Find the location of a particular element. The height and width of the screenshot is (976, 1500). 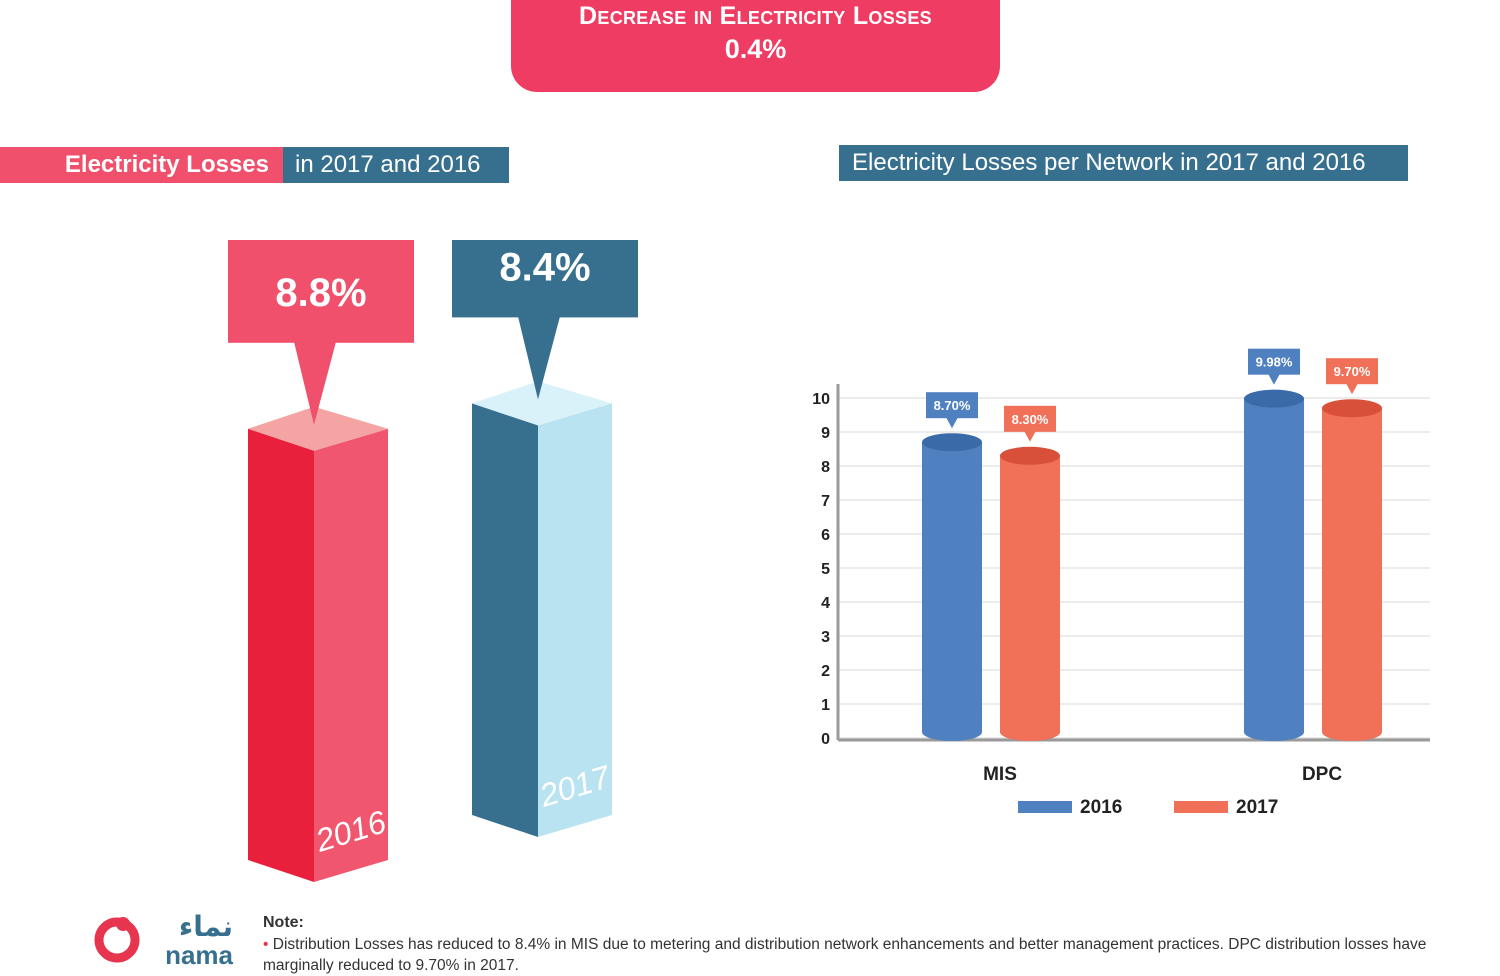

logo-dot-icon is located at coordinates (123, 924).